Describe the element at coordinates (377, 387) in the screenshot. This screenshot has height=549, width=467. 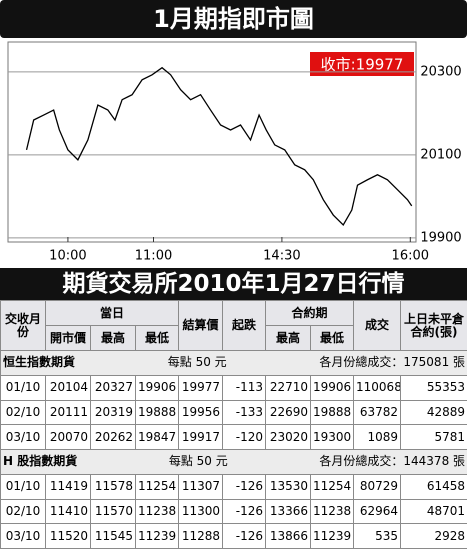
I see `cell: 110068` at that location.